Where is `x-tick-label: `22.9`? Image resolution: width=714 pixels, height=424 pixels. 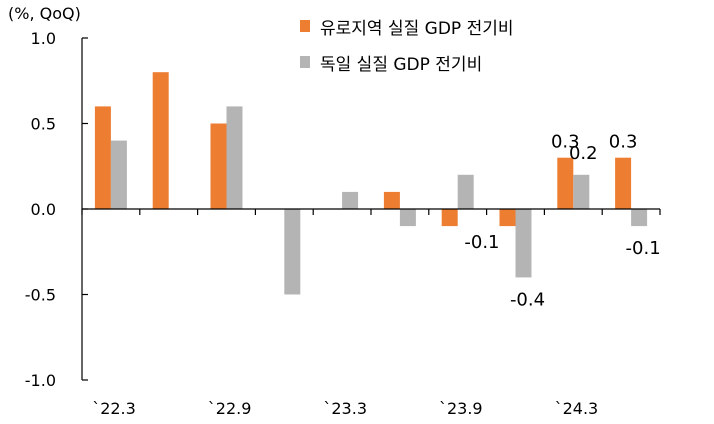
x-tick-label: `22.9 is located at coordinates (230, 408).